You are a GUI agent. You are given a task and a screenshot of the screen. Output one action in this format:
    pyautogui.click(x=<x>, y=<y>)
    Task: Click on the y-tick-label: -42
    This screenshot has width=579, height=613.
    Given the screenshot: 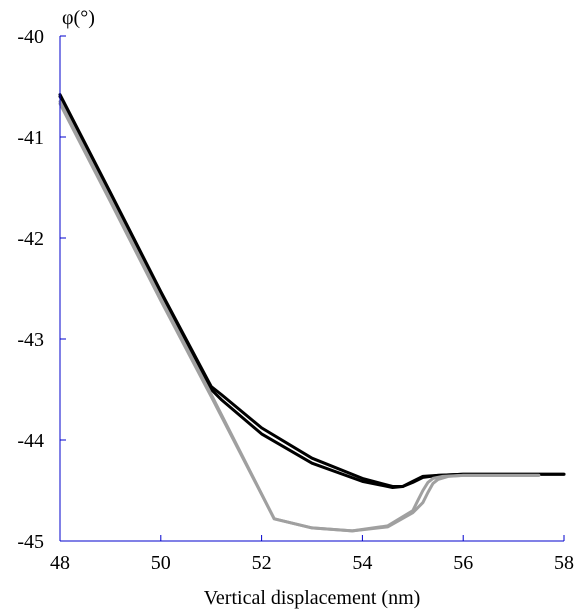 What is the action you would take?
    pyautogui.click(x=30, y=239)
    